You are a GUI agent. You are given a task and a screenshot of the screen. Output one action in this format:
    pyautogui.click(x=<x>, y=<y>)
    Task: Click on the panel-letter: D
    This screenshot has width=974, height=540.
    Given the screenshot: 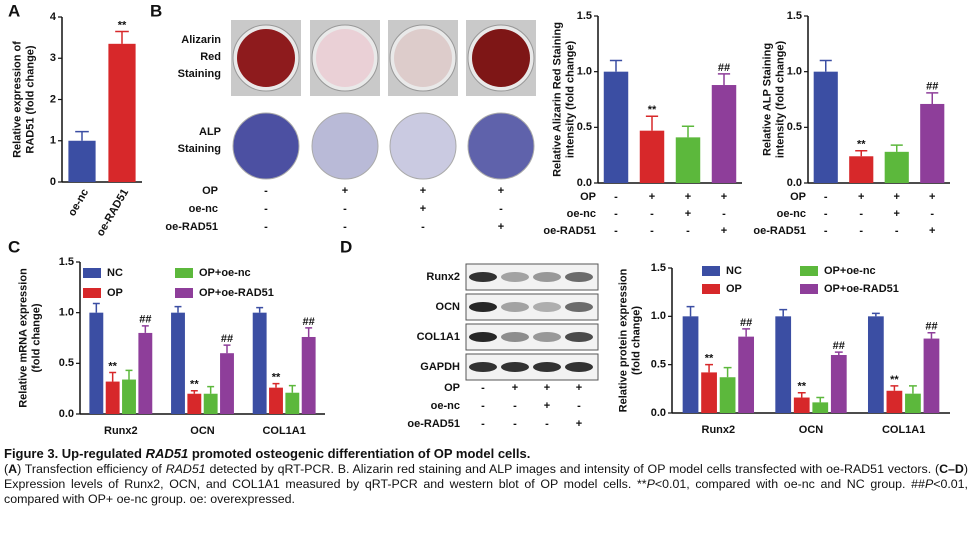 What is the action you would take?
    pyautogui.click(x=346, y=246)
    